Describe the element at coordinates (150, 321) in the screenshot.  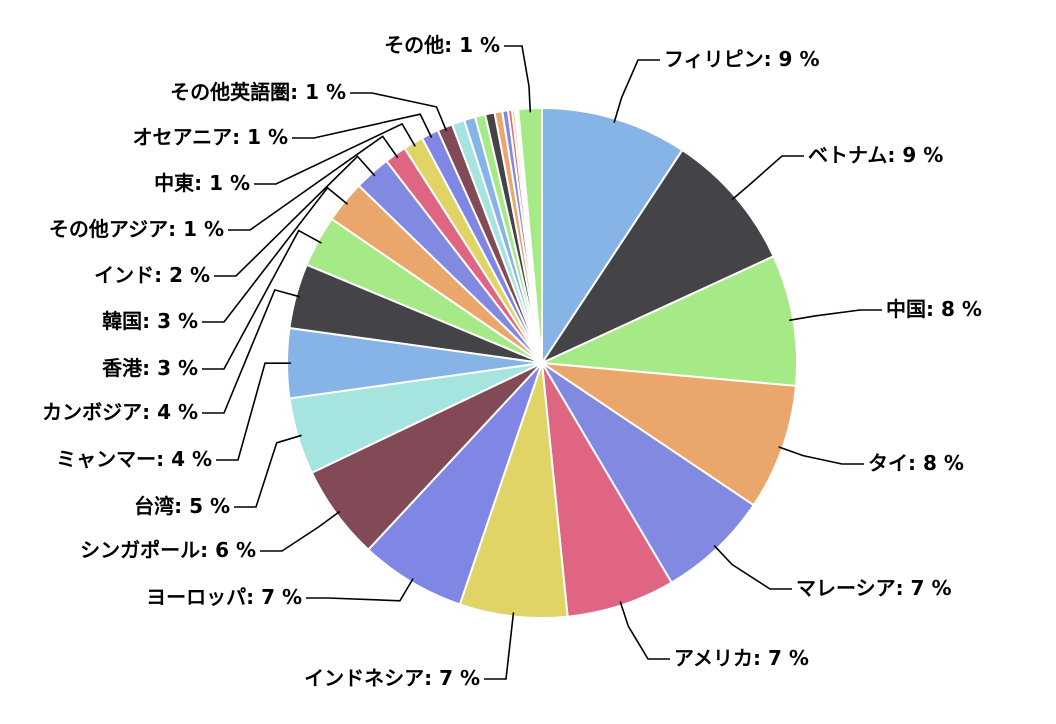
I see `slice-label: 韓国: 3 %` at that location.